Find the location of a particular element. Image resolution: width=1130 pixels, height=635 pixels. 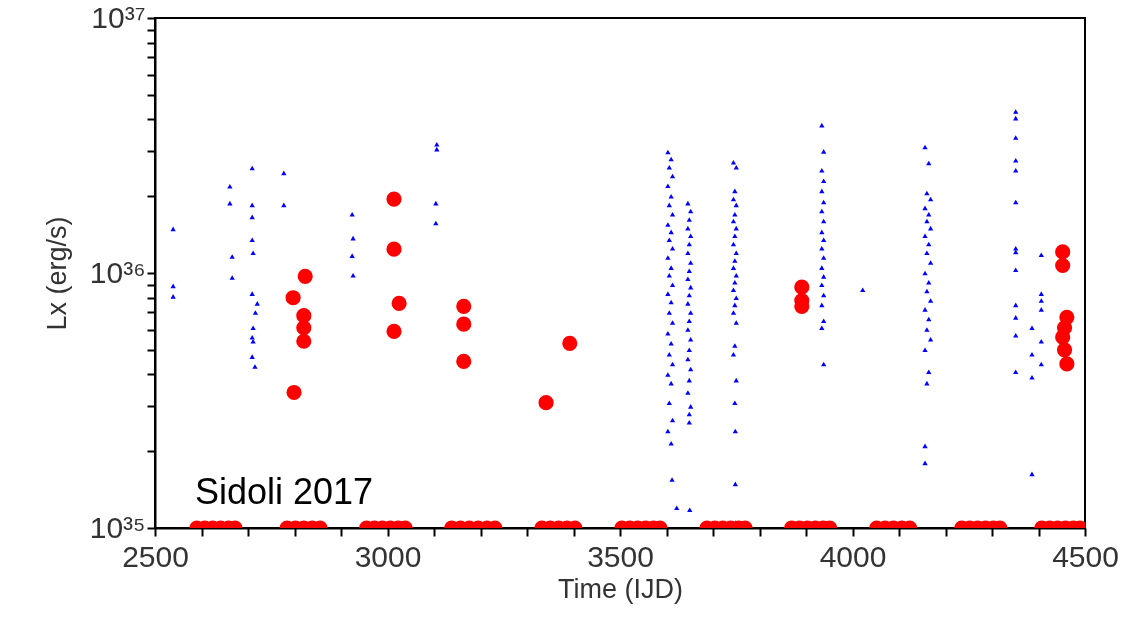

x-tick-label: 4500 is located at coordinates (1085, 556).